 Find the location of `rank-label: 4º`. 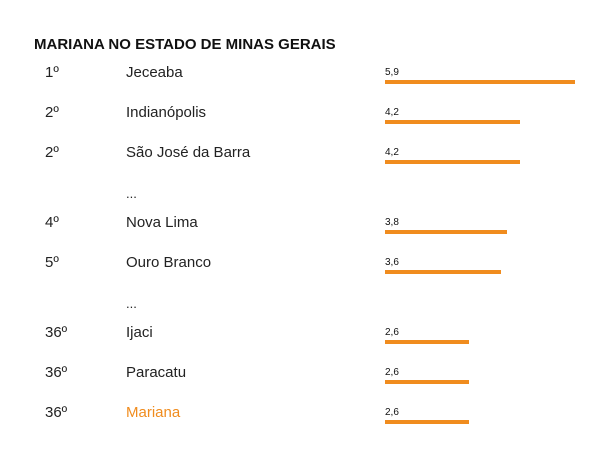

rank-label: 4º is located at coordinates (52, 222).